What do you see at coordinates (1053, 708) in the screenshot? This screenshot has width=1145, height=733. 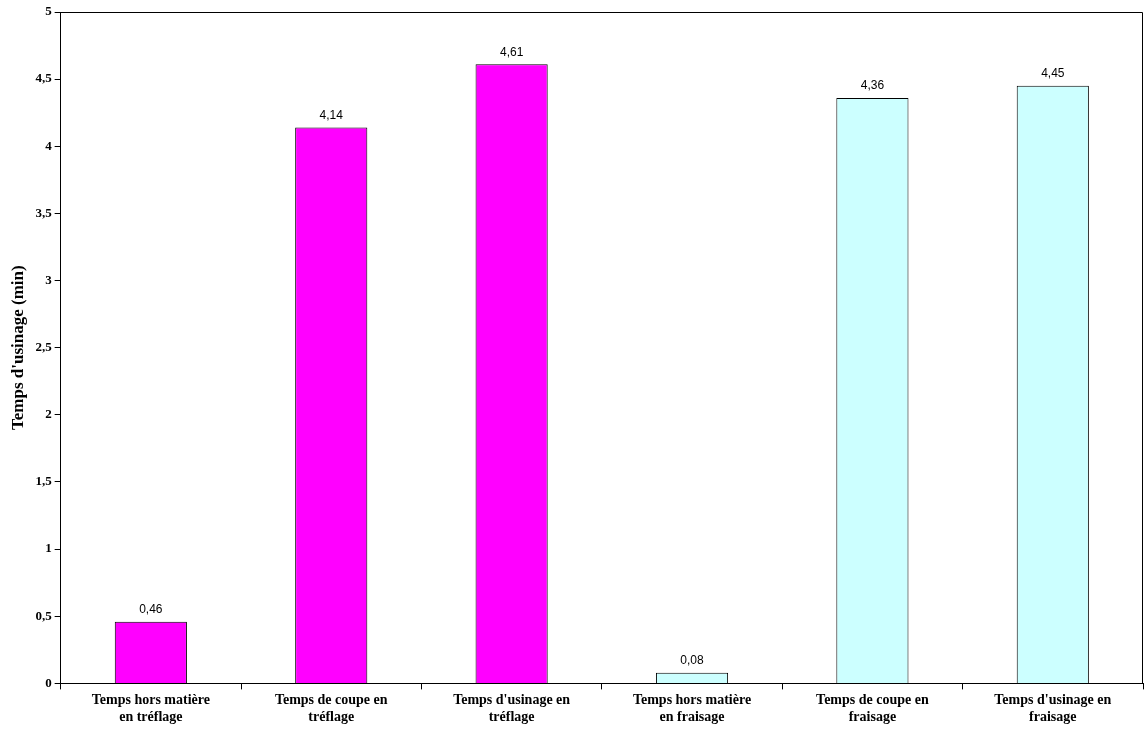 I see `x-tick-label: Temps d'usinage en fraisage` at bounding box center [1053, 708].